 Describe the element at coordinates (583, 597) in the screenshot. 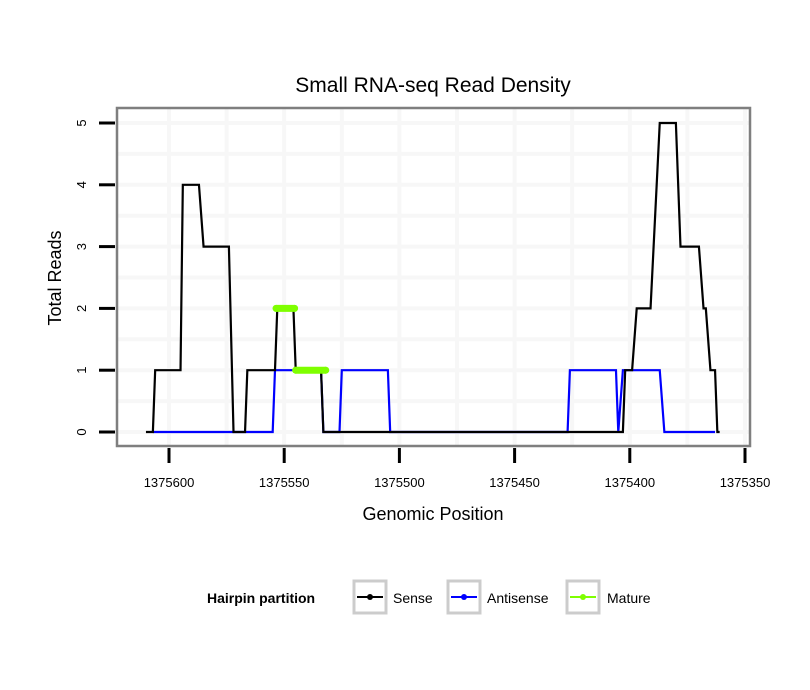

I see `legend-key-mature-dot` at that location.